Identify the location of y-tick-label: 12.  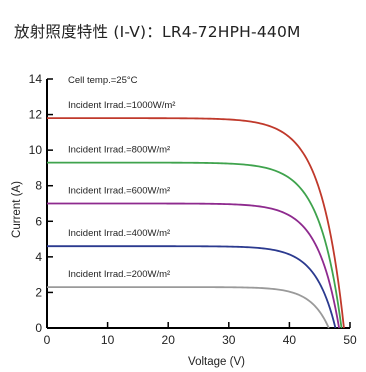
(36, 115).